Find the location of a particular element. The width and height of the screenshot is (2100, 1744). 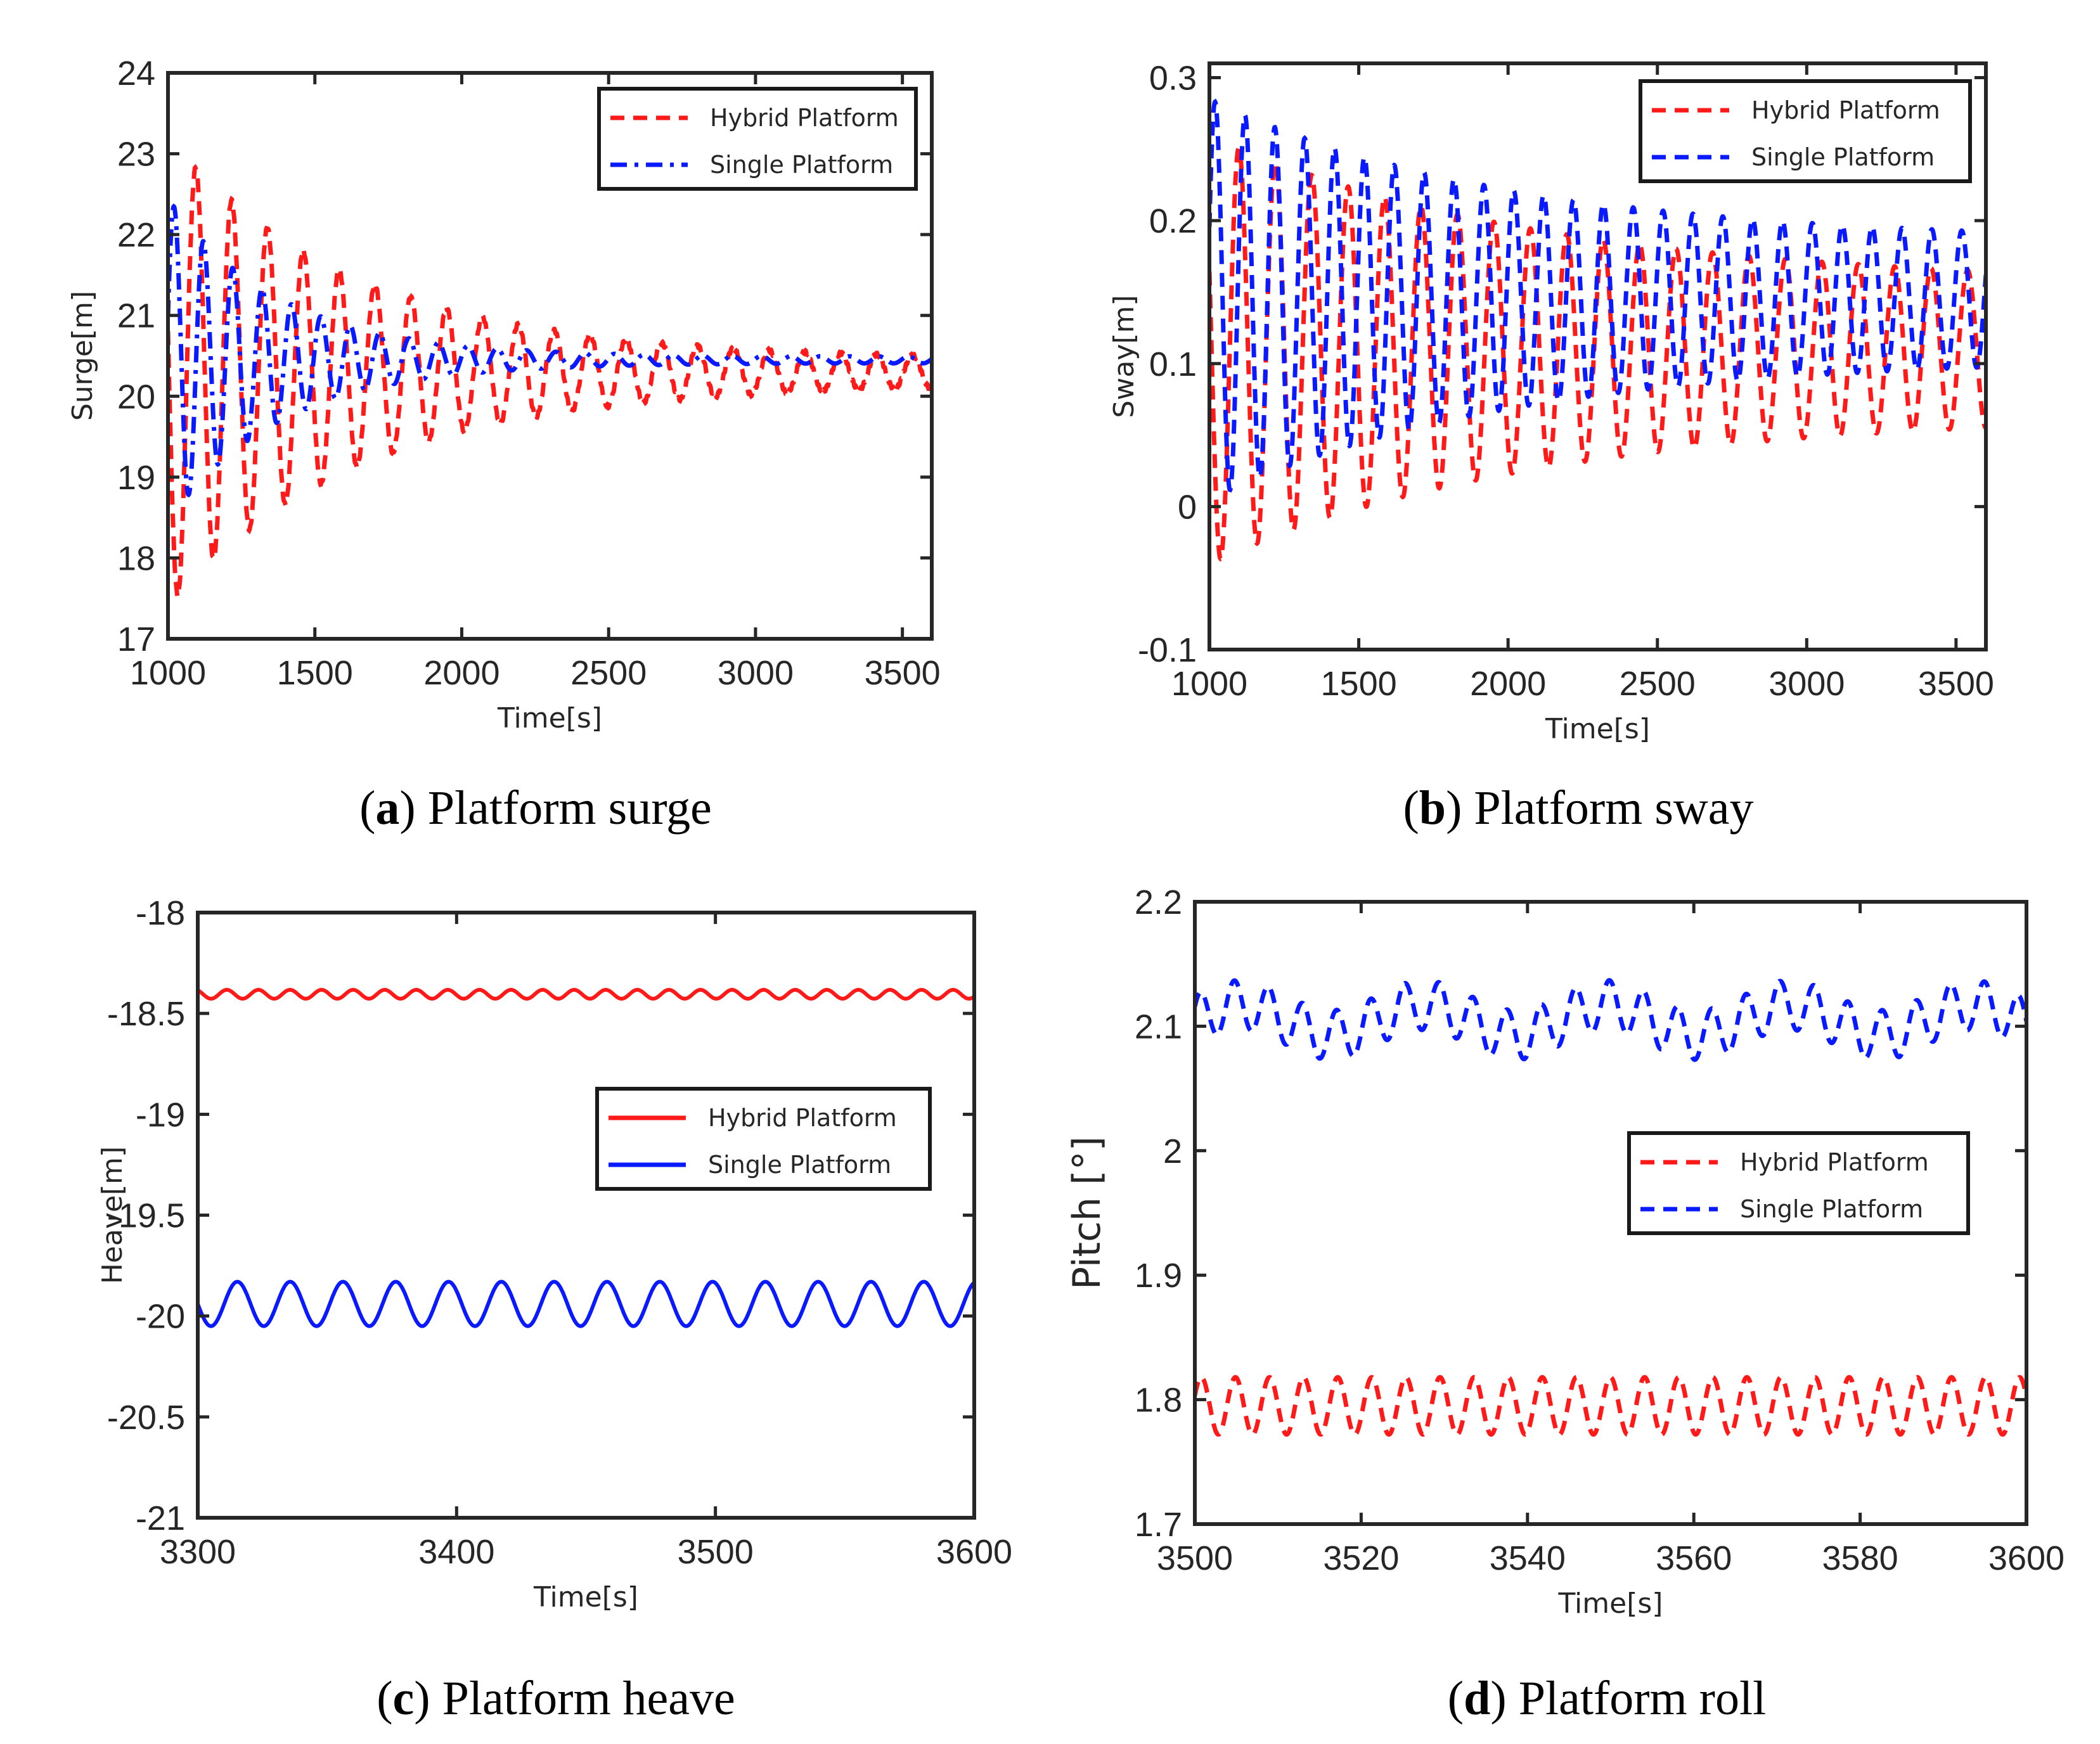

y-tick-label: 20 is located at coordinates (136, 397).